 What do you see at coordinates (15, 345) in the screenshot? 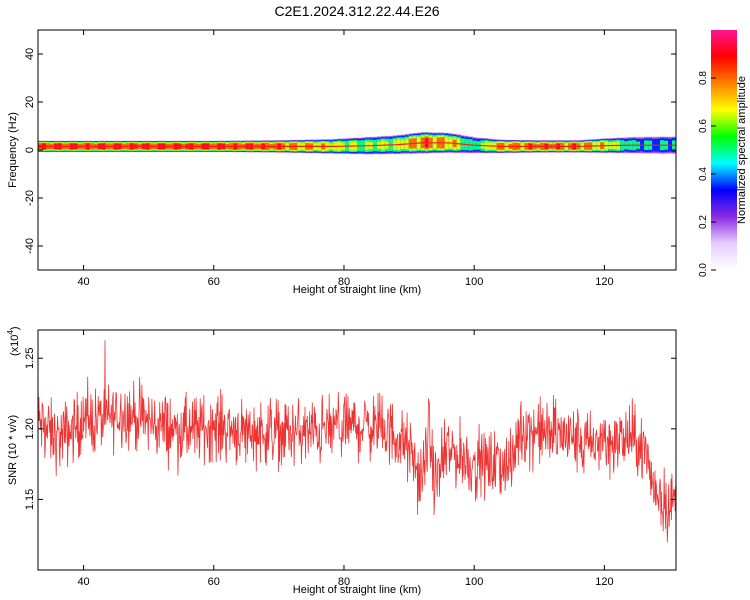
I see `snr-multiplier-base: (x10` at bounding box center [15, 345].